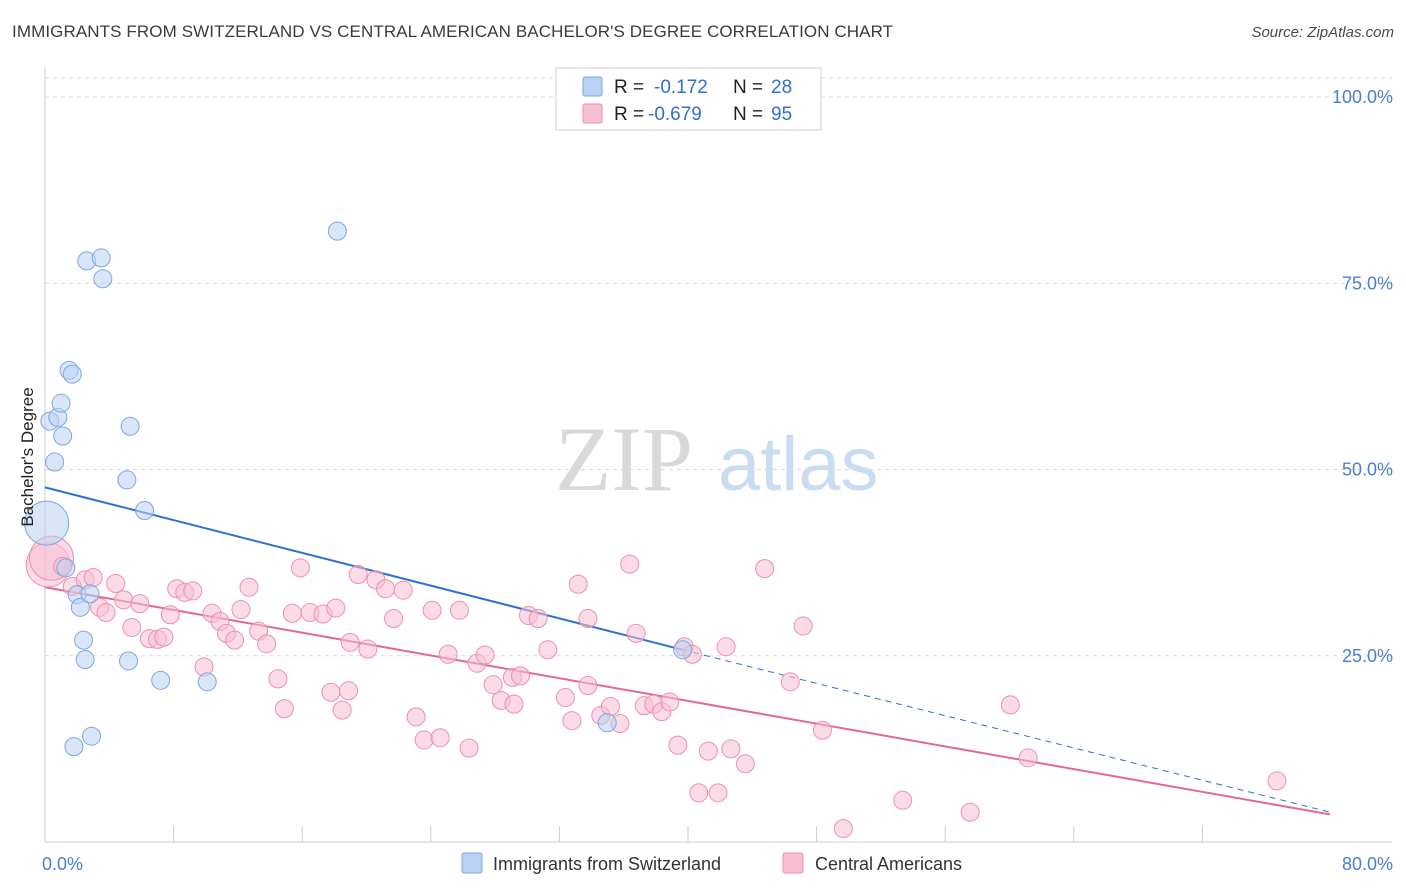 Image resolution: width=1406 pixels, height=892 pixels. Describe the element at coordinates (781, 87) in the screenshot. I see `legend-n-value-1: 28` at that location.